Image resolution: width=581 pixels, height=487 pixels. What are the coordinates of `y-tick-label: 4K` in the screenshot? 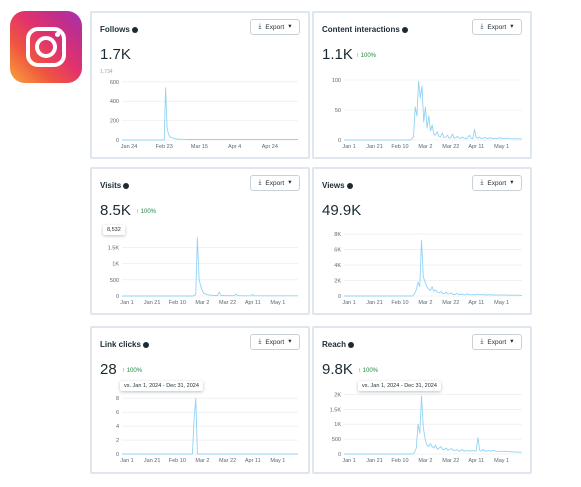 It's located at (337, 266).